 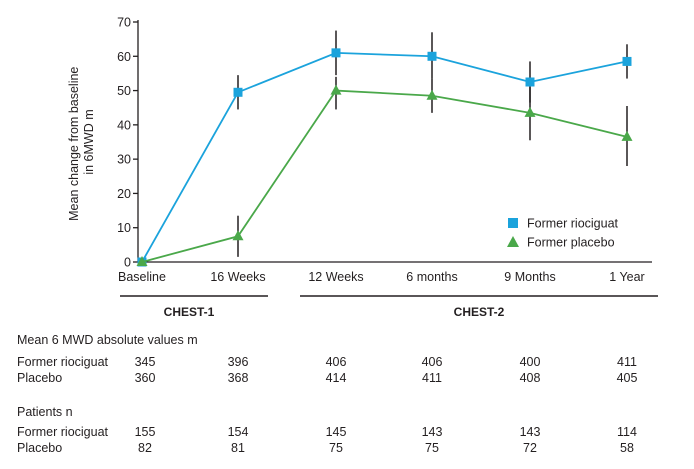 I want to click on patients-value-cell: 81, so click(x=238, y=448).